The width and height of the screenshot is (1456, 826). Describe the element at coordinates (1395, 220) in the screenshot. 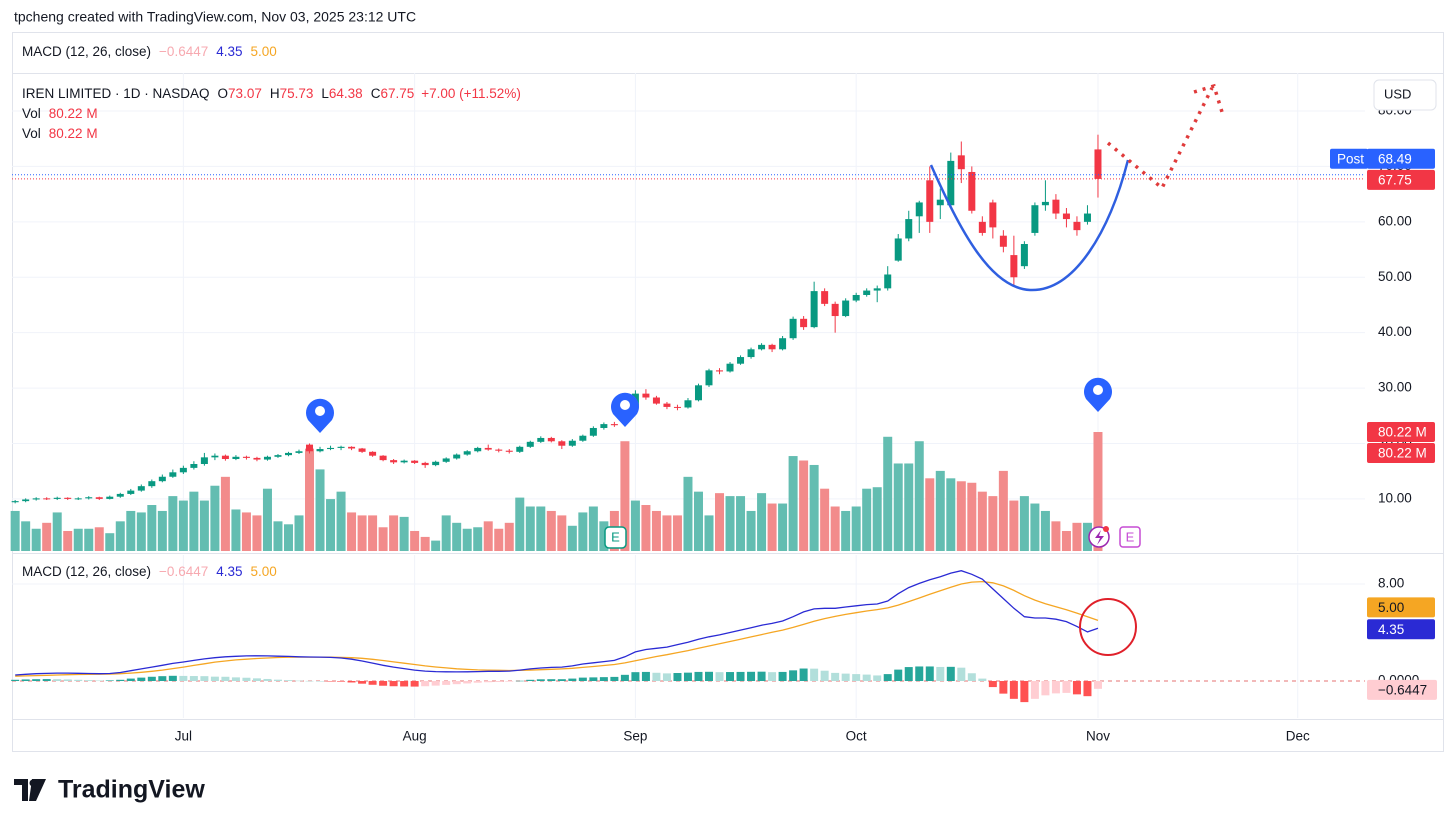

I see `y-tick-label: 60.00` at that location.